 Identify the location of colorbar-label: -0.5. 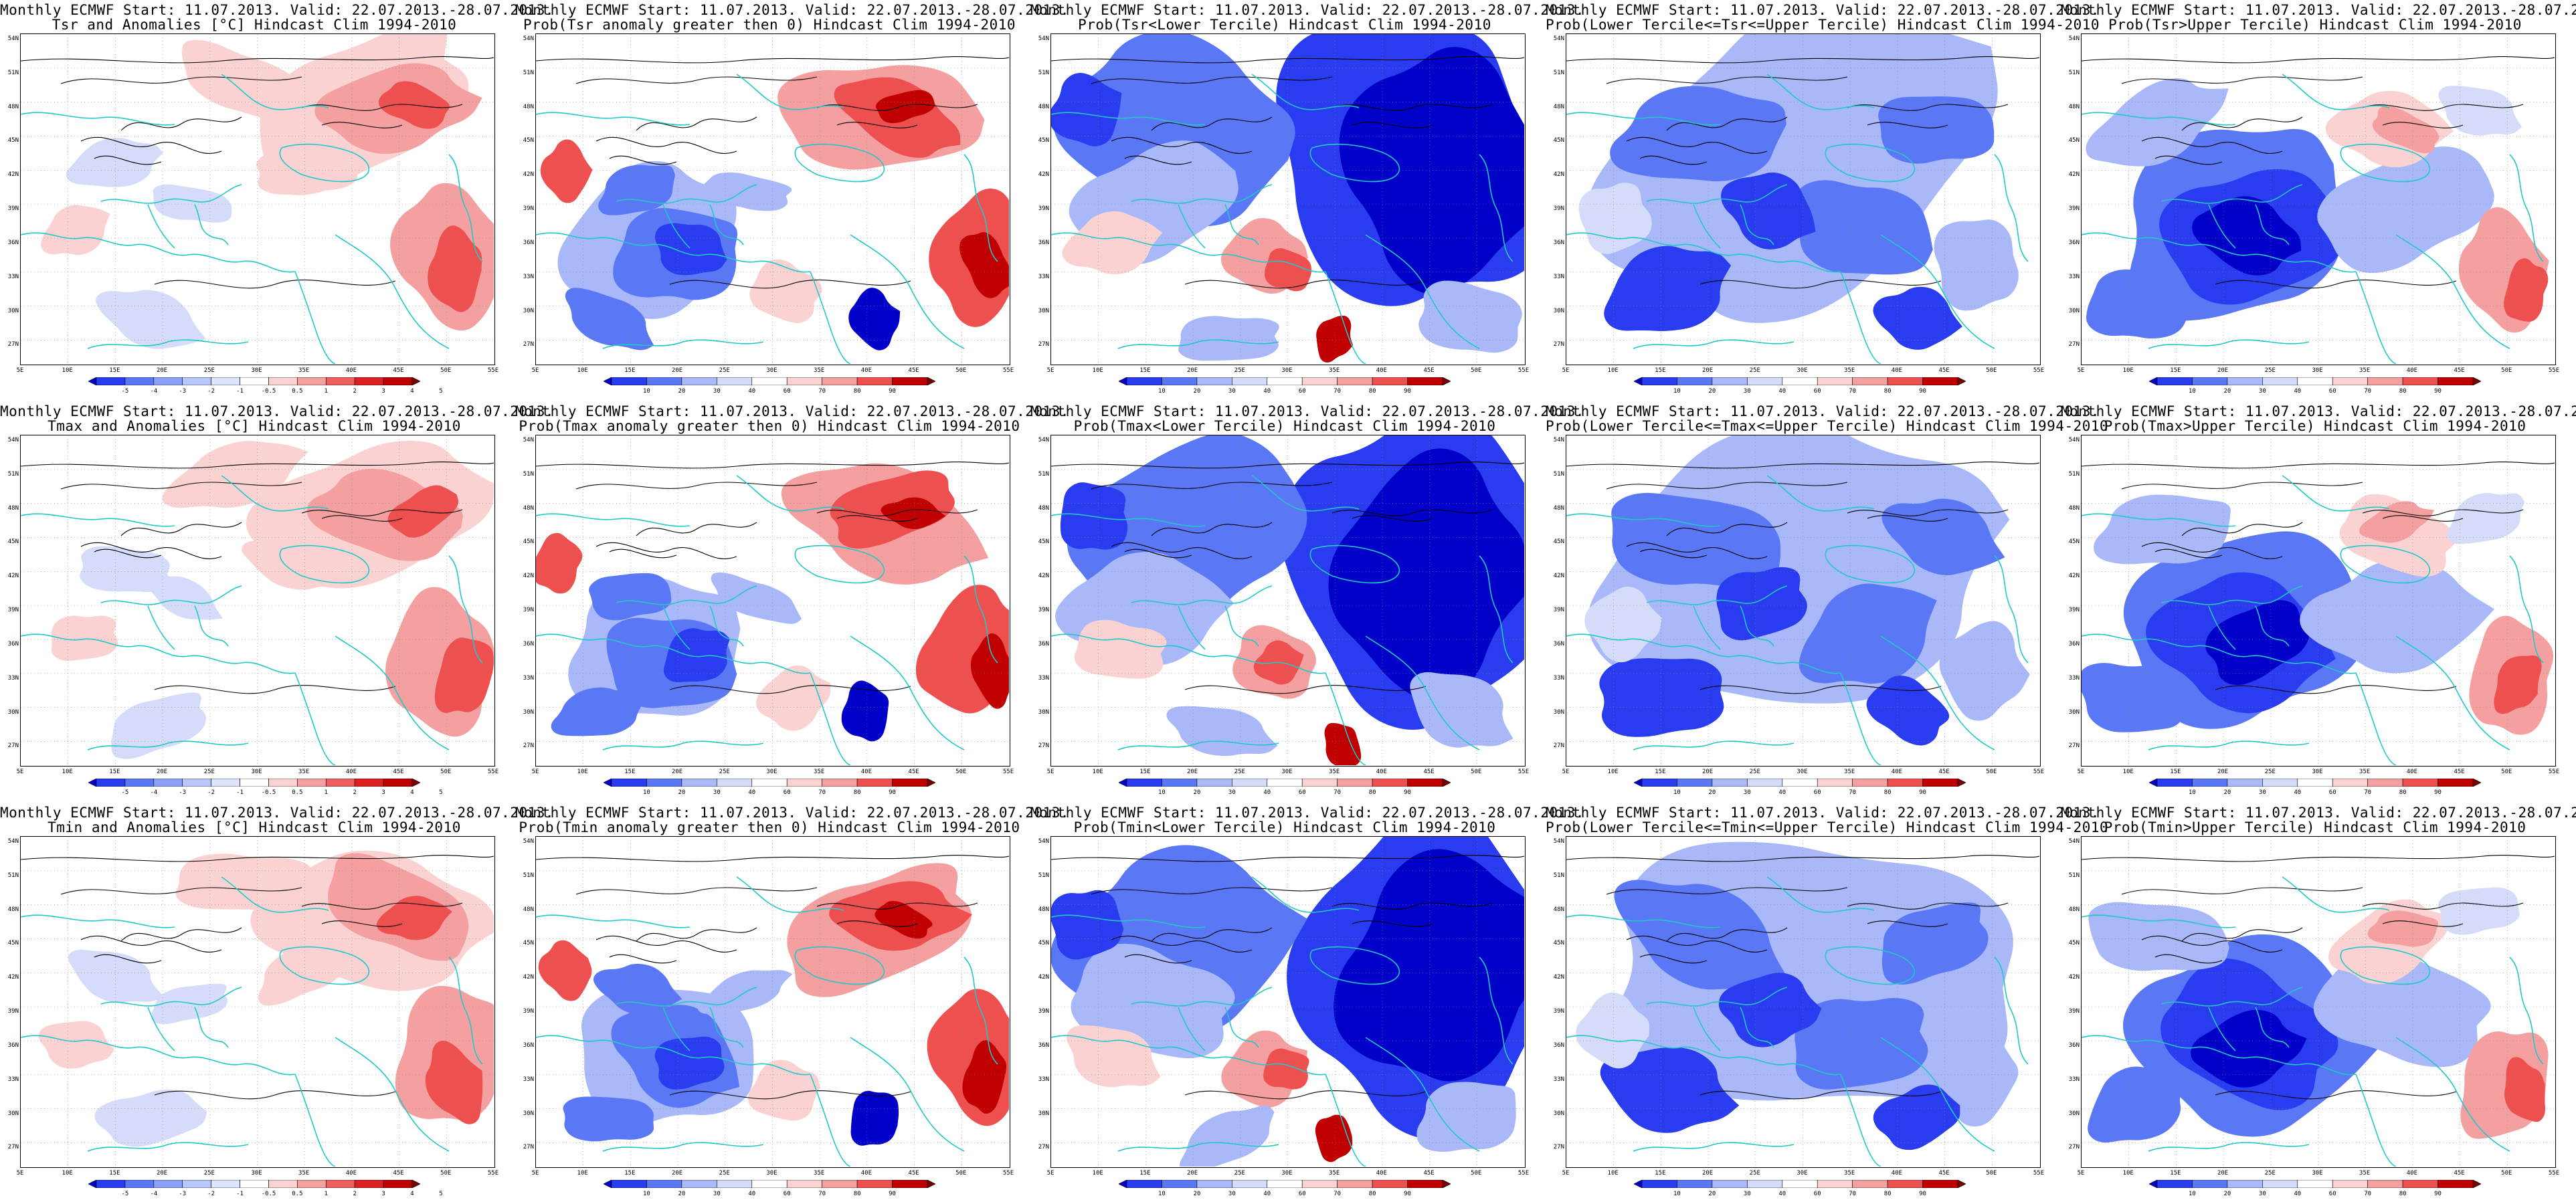
(268, 1194).